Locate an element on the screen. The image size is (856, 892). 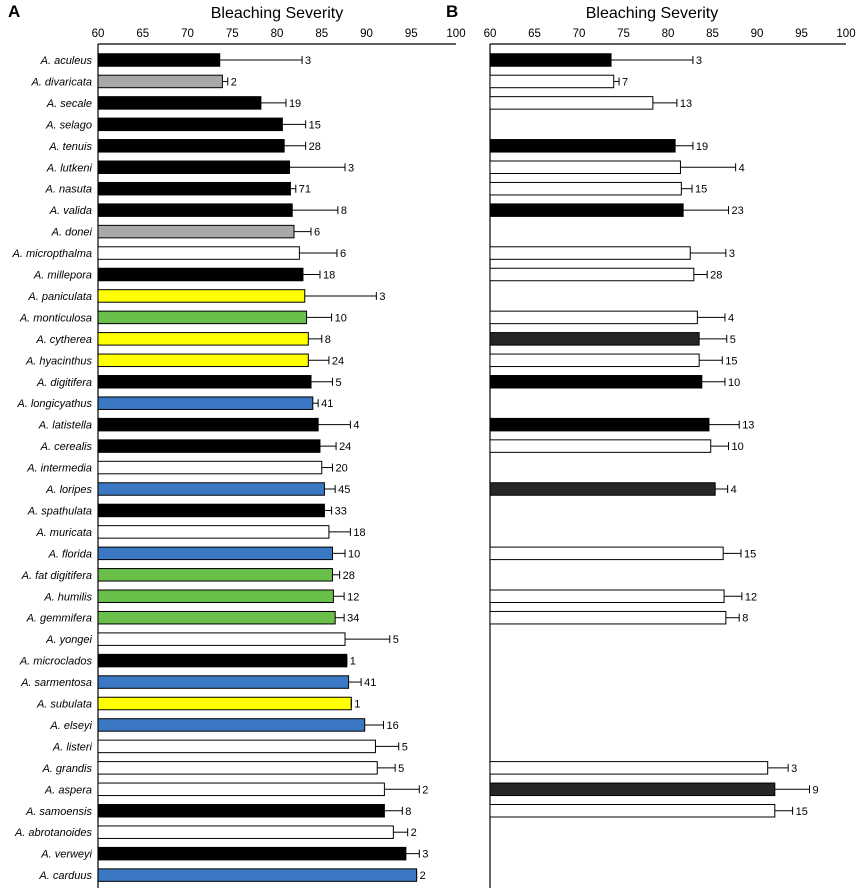
panel-a-sample-size-label: 4 is located at coordinates (356, 426).